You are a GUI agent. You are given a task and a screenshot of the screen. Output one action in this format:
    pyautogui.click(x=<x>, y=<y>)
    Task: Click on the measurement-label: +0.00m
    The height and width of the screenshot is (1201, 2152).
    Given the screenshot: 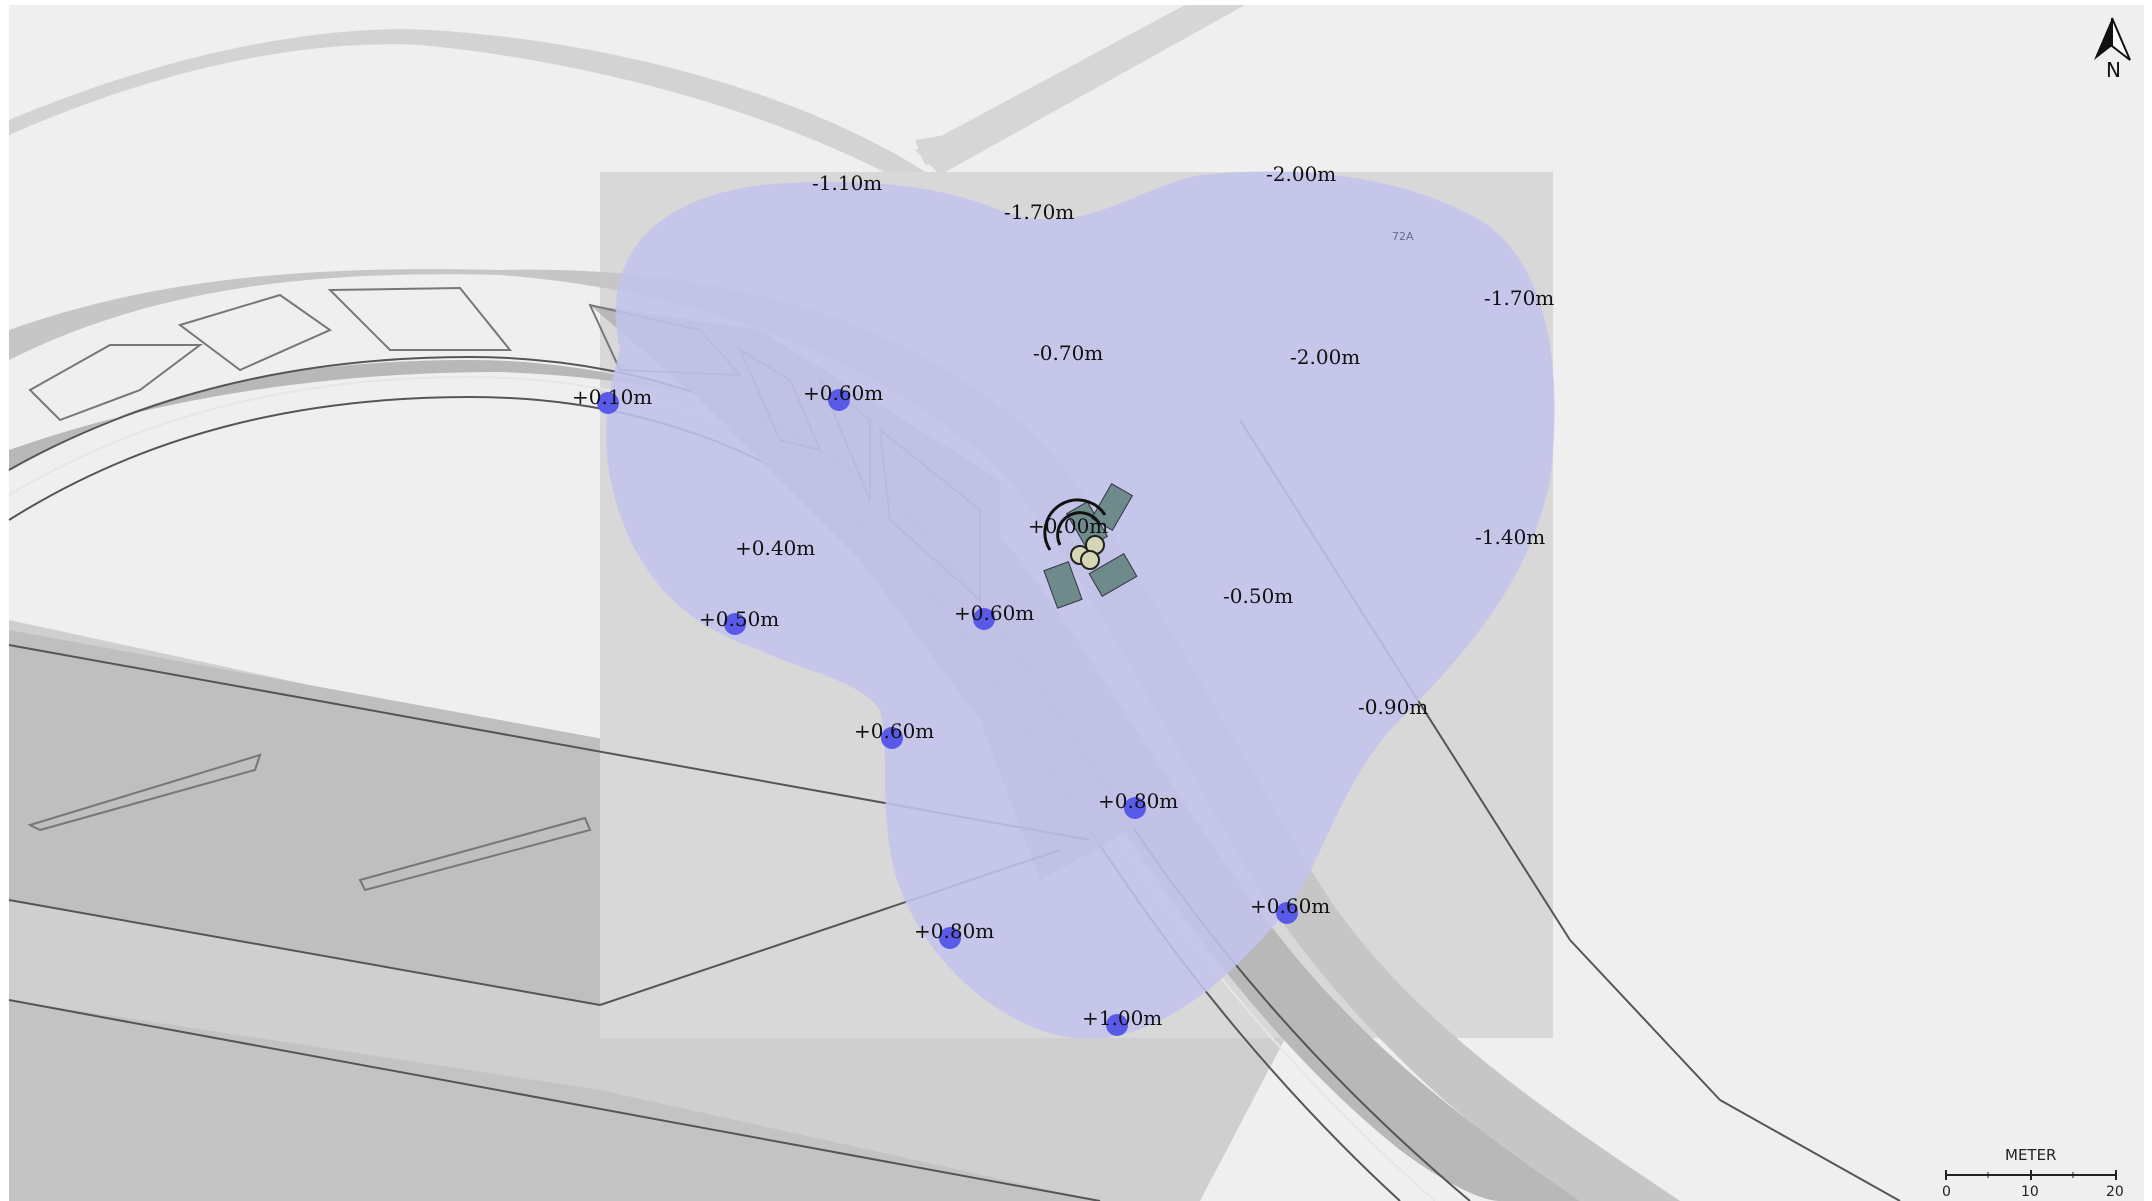 What is the action you would take?
    pyautogui.click(x=1068, y=526)
    